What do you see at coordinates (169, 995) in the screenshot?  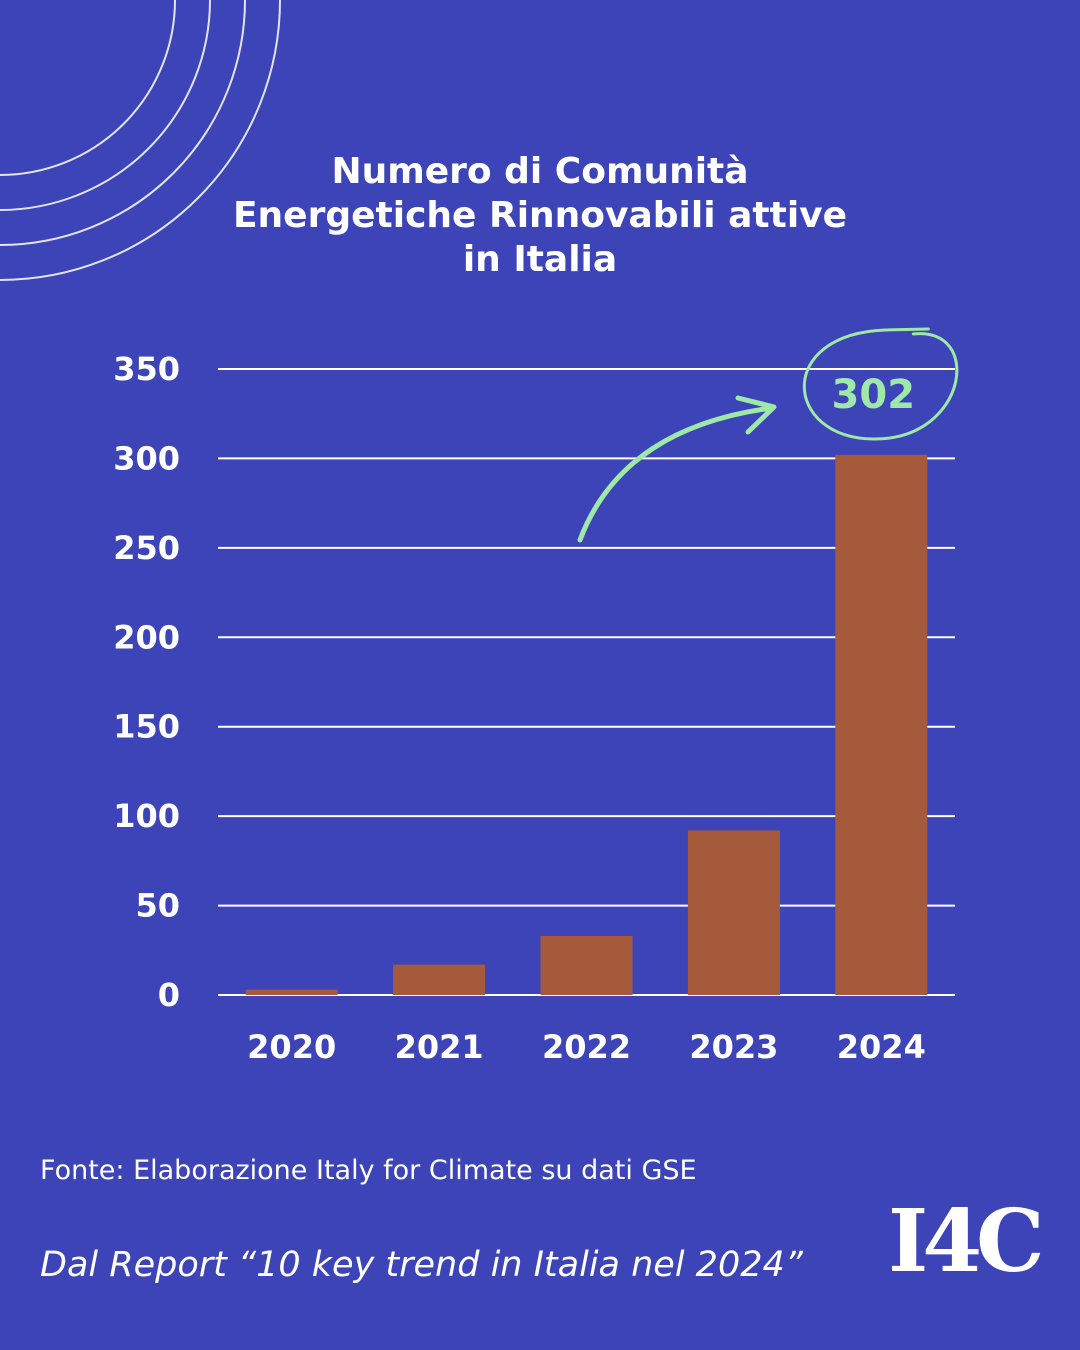 I see `y-tick-label: 0` at bounding box center [169, 995].